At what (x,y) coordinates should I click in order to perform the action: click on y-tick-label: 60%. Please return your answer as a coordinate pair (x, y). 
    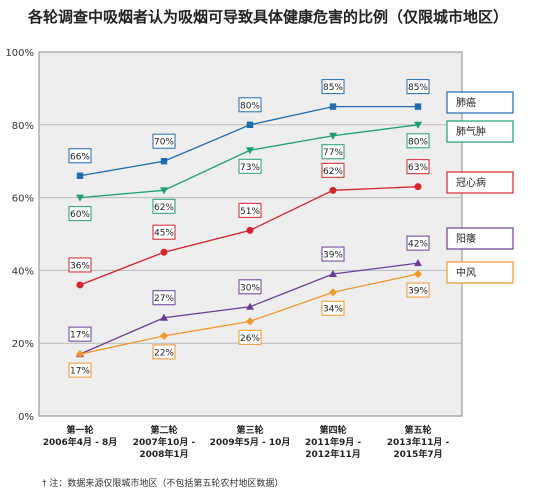
    Looking at the image, I should click on (23, 199).